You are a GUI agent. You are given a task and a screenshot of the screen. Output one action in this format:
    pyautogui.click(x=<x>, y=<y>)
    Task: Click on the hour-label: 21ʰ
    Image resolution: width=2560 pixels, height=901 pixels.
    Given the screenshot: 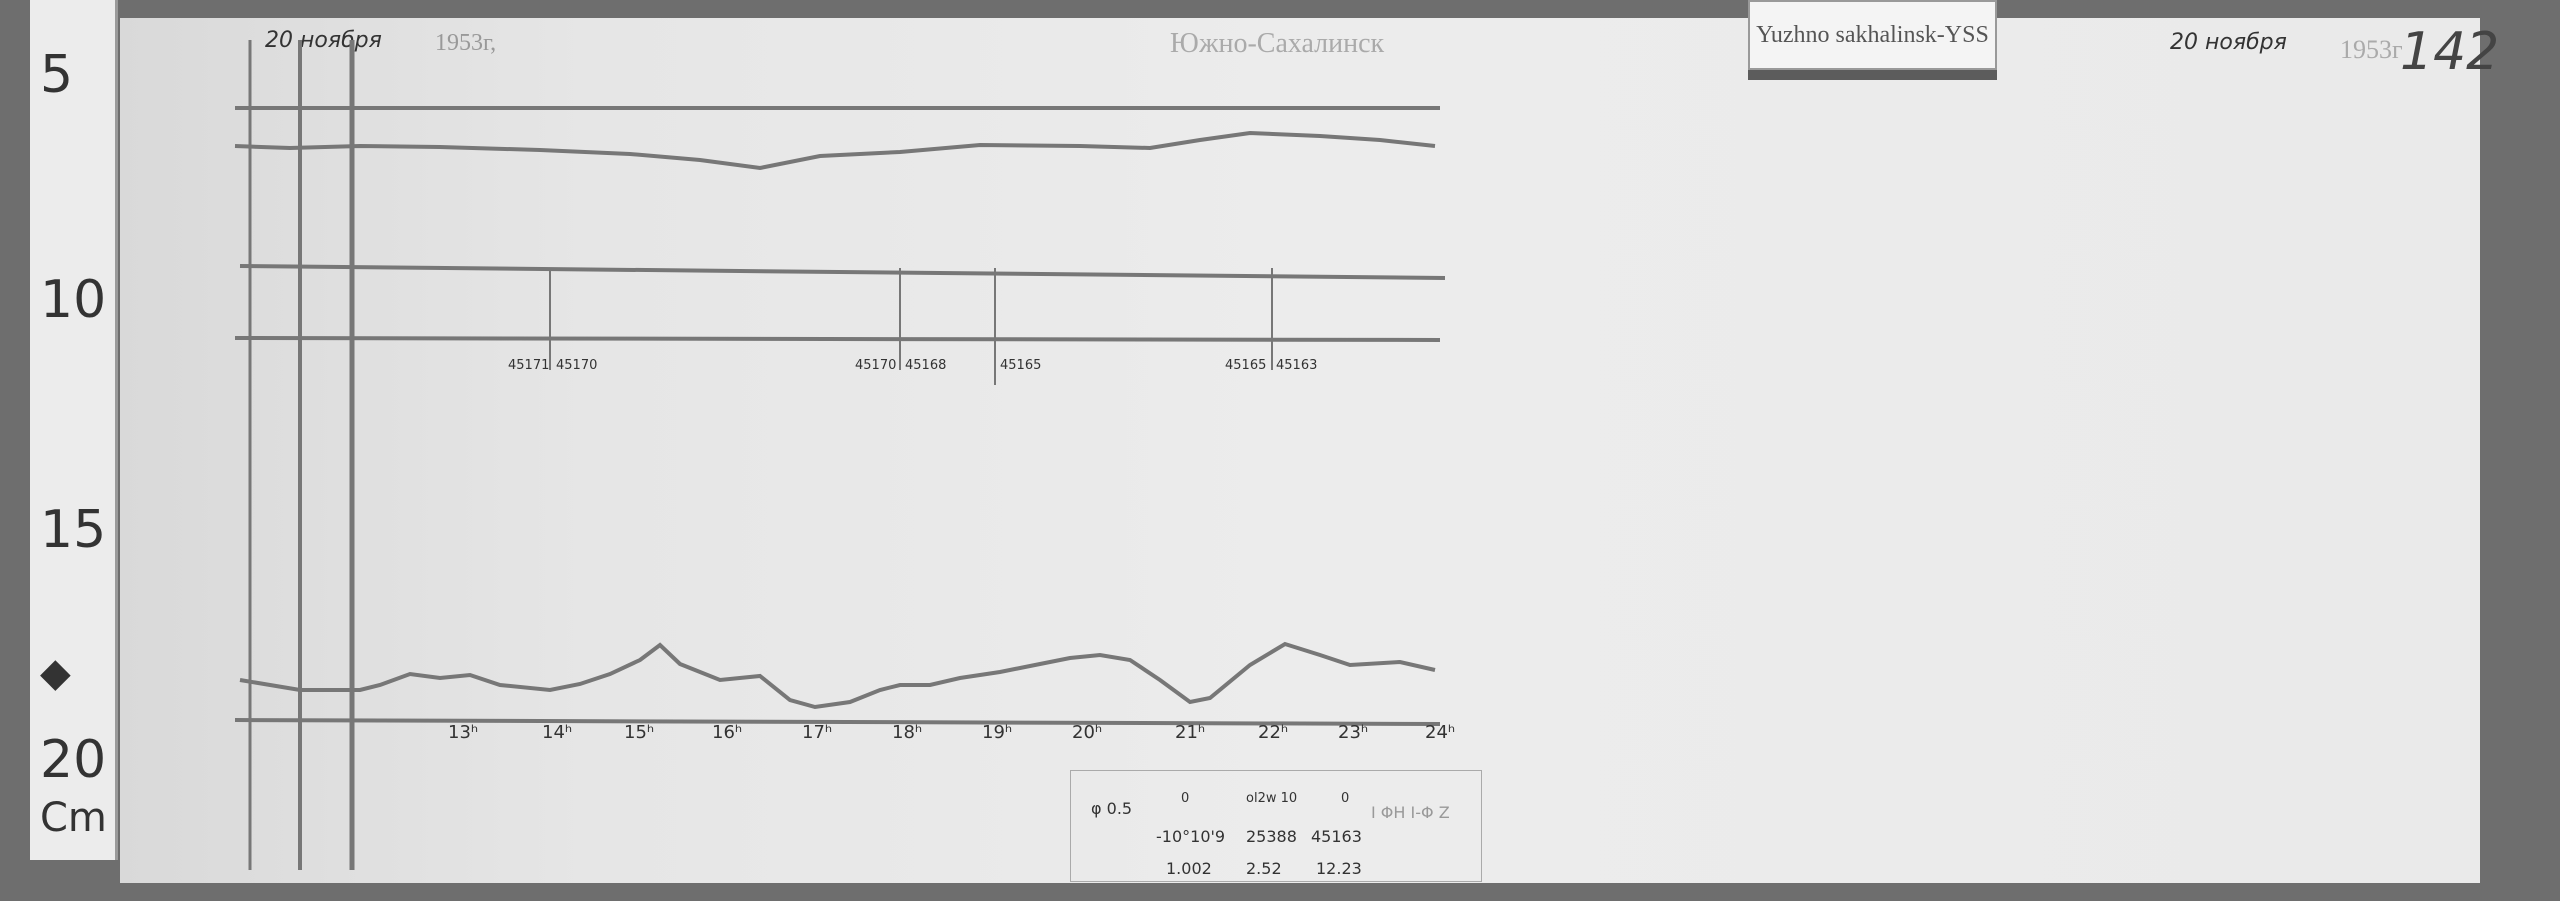 What is the action you would take?
    pyautogui.click(x=1190, y=732)
    